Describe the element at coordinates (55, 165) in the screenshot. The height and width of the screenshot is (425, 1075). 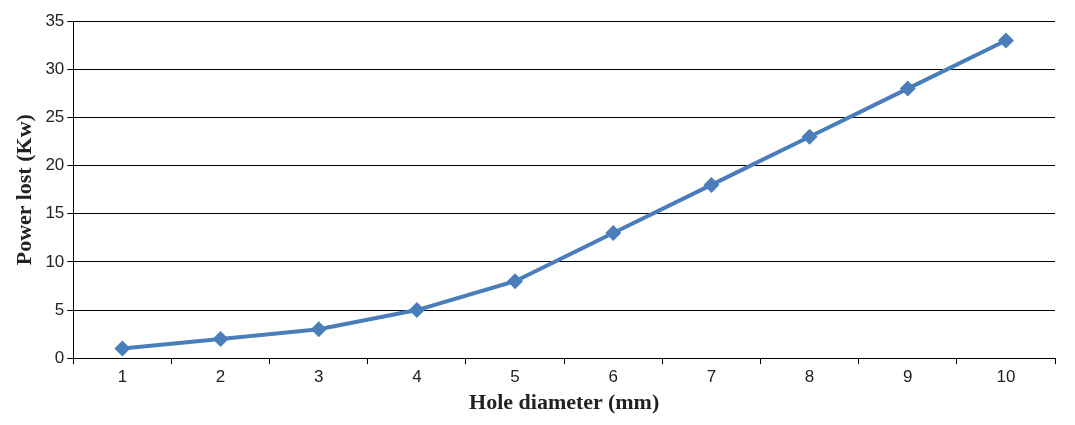
I see `y-tick-label: 20` at that location.